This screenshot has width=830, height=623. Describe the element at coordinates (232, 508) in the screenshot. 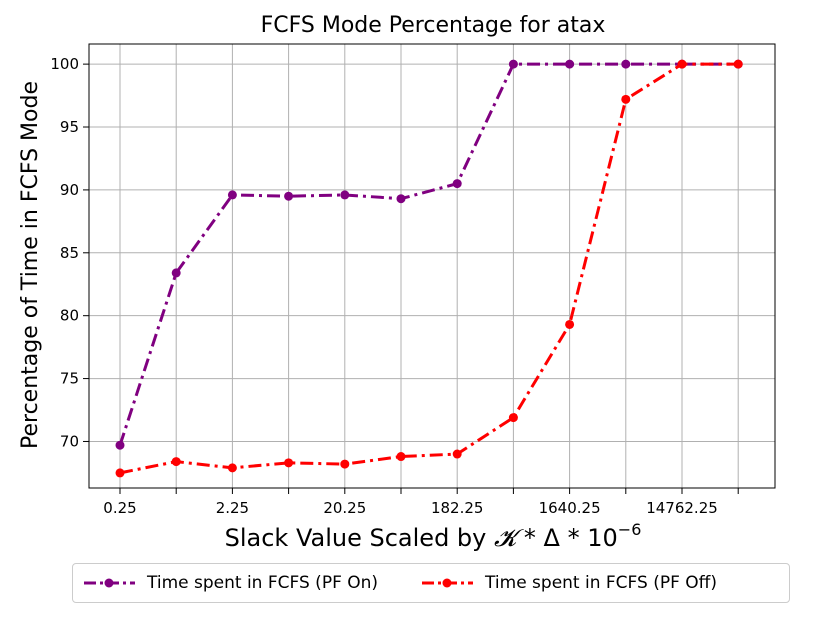

I see `x-tick-label: 2.25` at that location.